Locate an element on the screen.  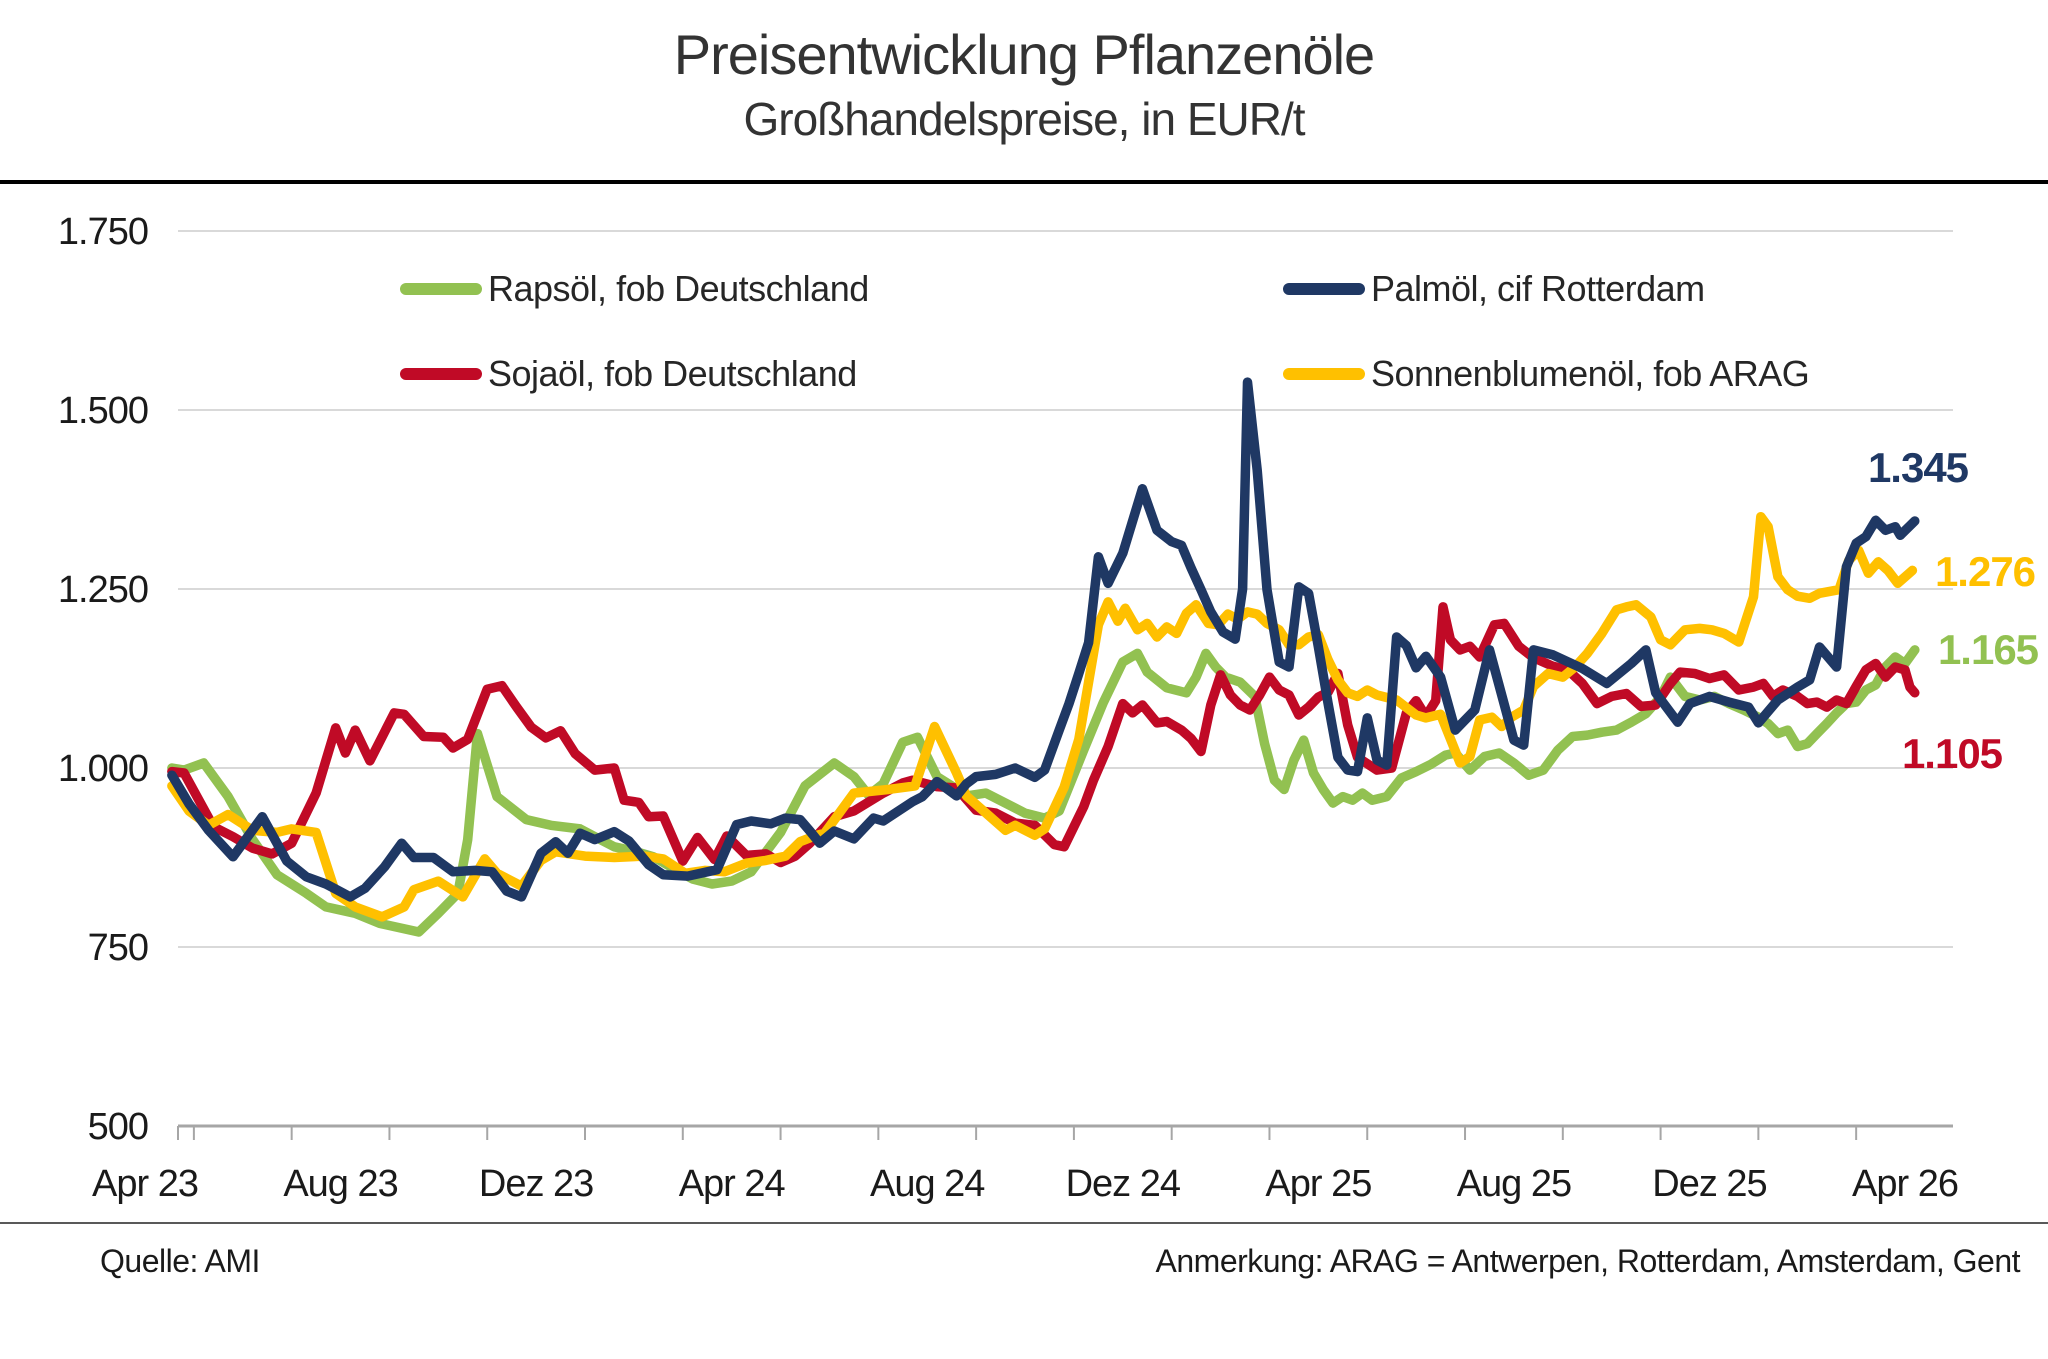
legend-item-sojaoel: Sojaöl, fob Deutschland is located at coordinates (628, 374).